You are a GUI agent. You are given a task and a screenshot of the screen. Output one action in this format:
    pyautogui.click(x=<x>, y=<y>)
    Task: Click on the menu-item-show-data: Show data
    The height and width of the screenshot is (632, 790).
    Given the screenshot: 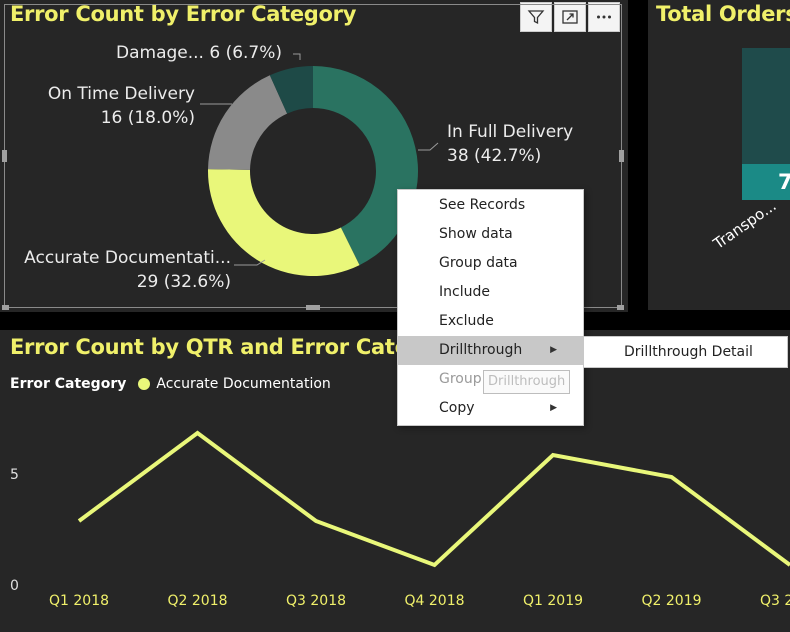 What is the action you would take?
    pyautogui.click(x=490, y=234)
    